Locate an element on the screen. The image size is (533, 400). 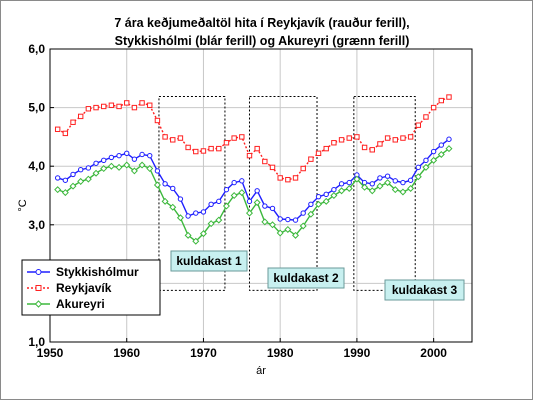
legend: Stykkishólmur Reykjavík Akureyri is located at coordinates (91, 287).